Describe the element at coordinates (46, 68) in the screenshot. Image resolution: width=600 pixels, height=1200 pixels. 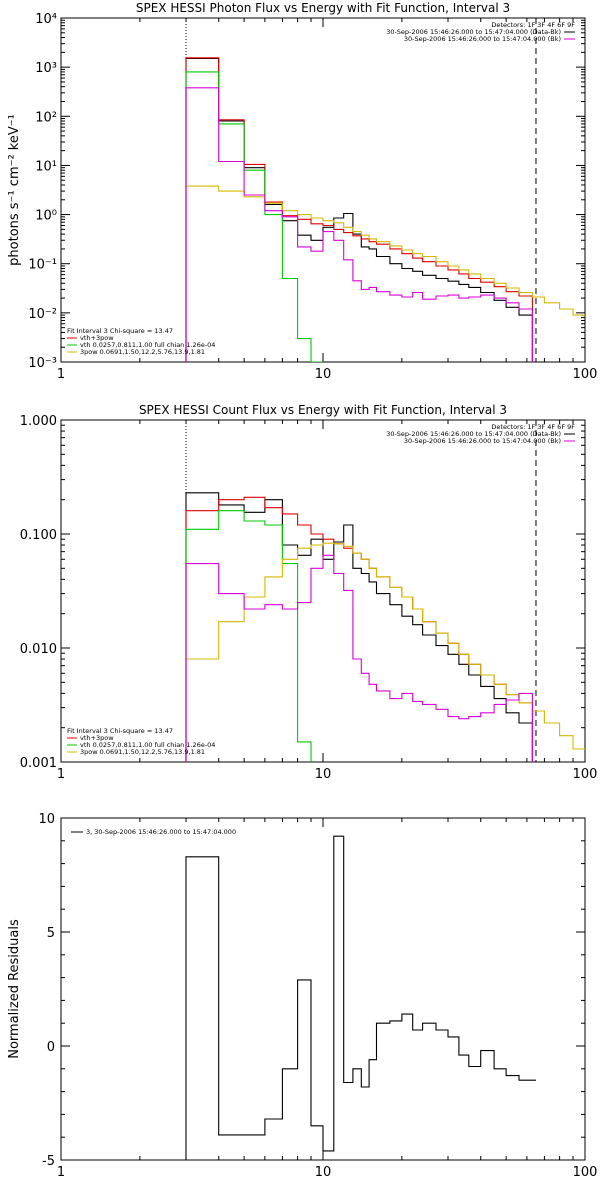
I see `y-tick-label: 10³` at that location.